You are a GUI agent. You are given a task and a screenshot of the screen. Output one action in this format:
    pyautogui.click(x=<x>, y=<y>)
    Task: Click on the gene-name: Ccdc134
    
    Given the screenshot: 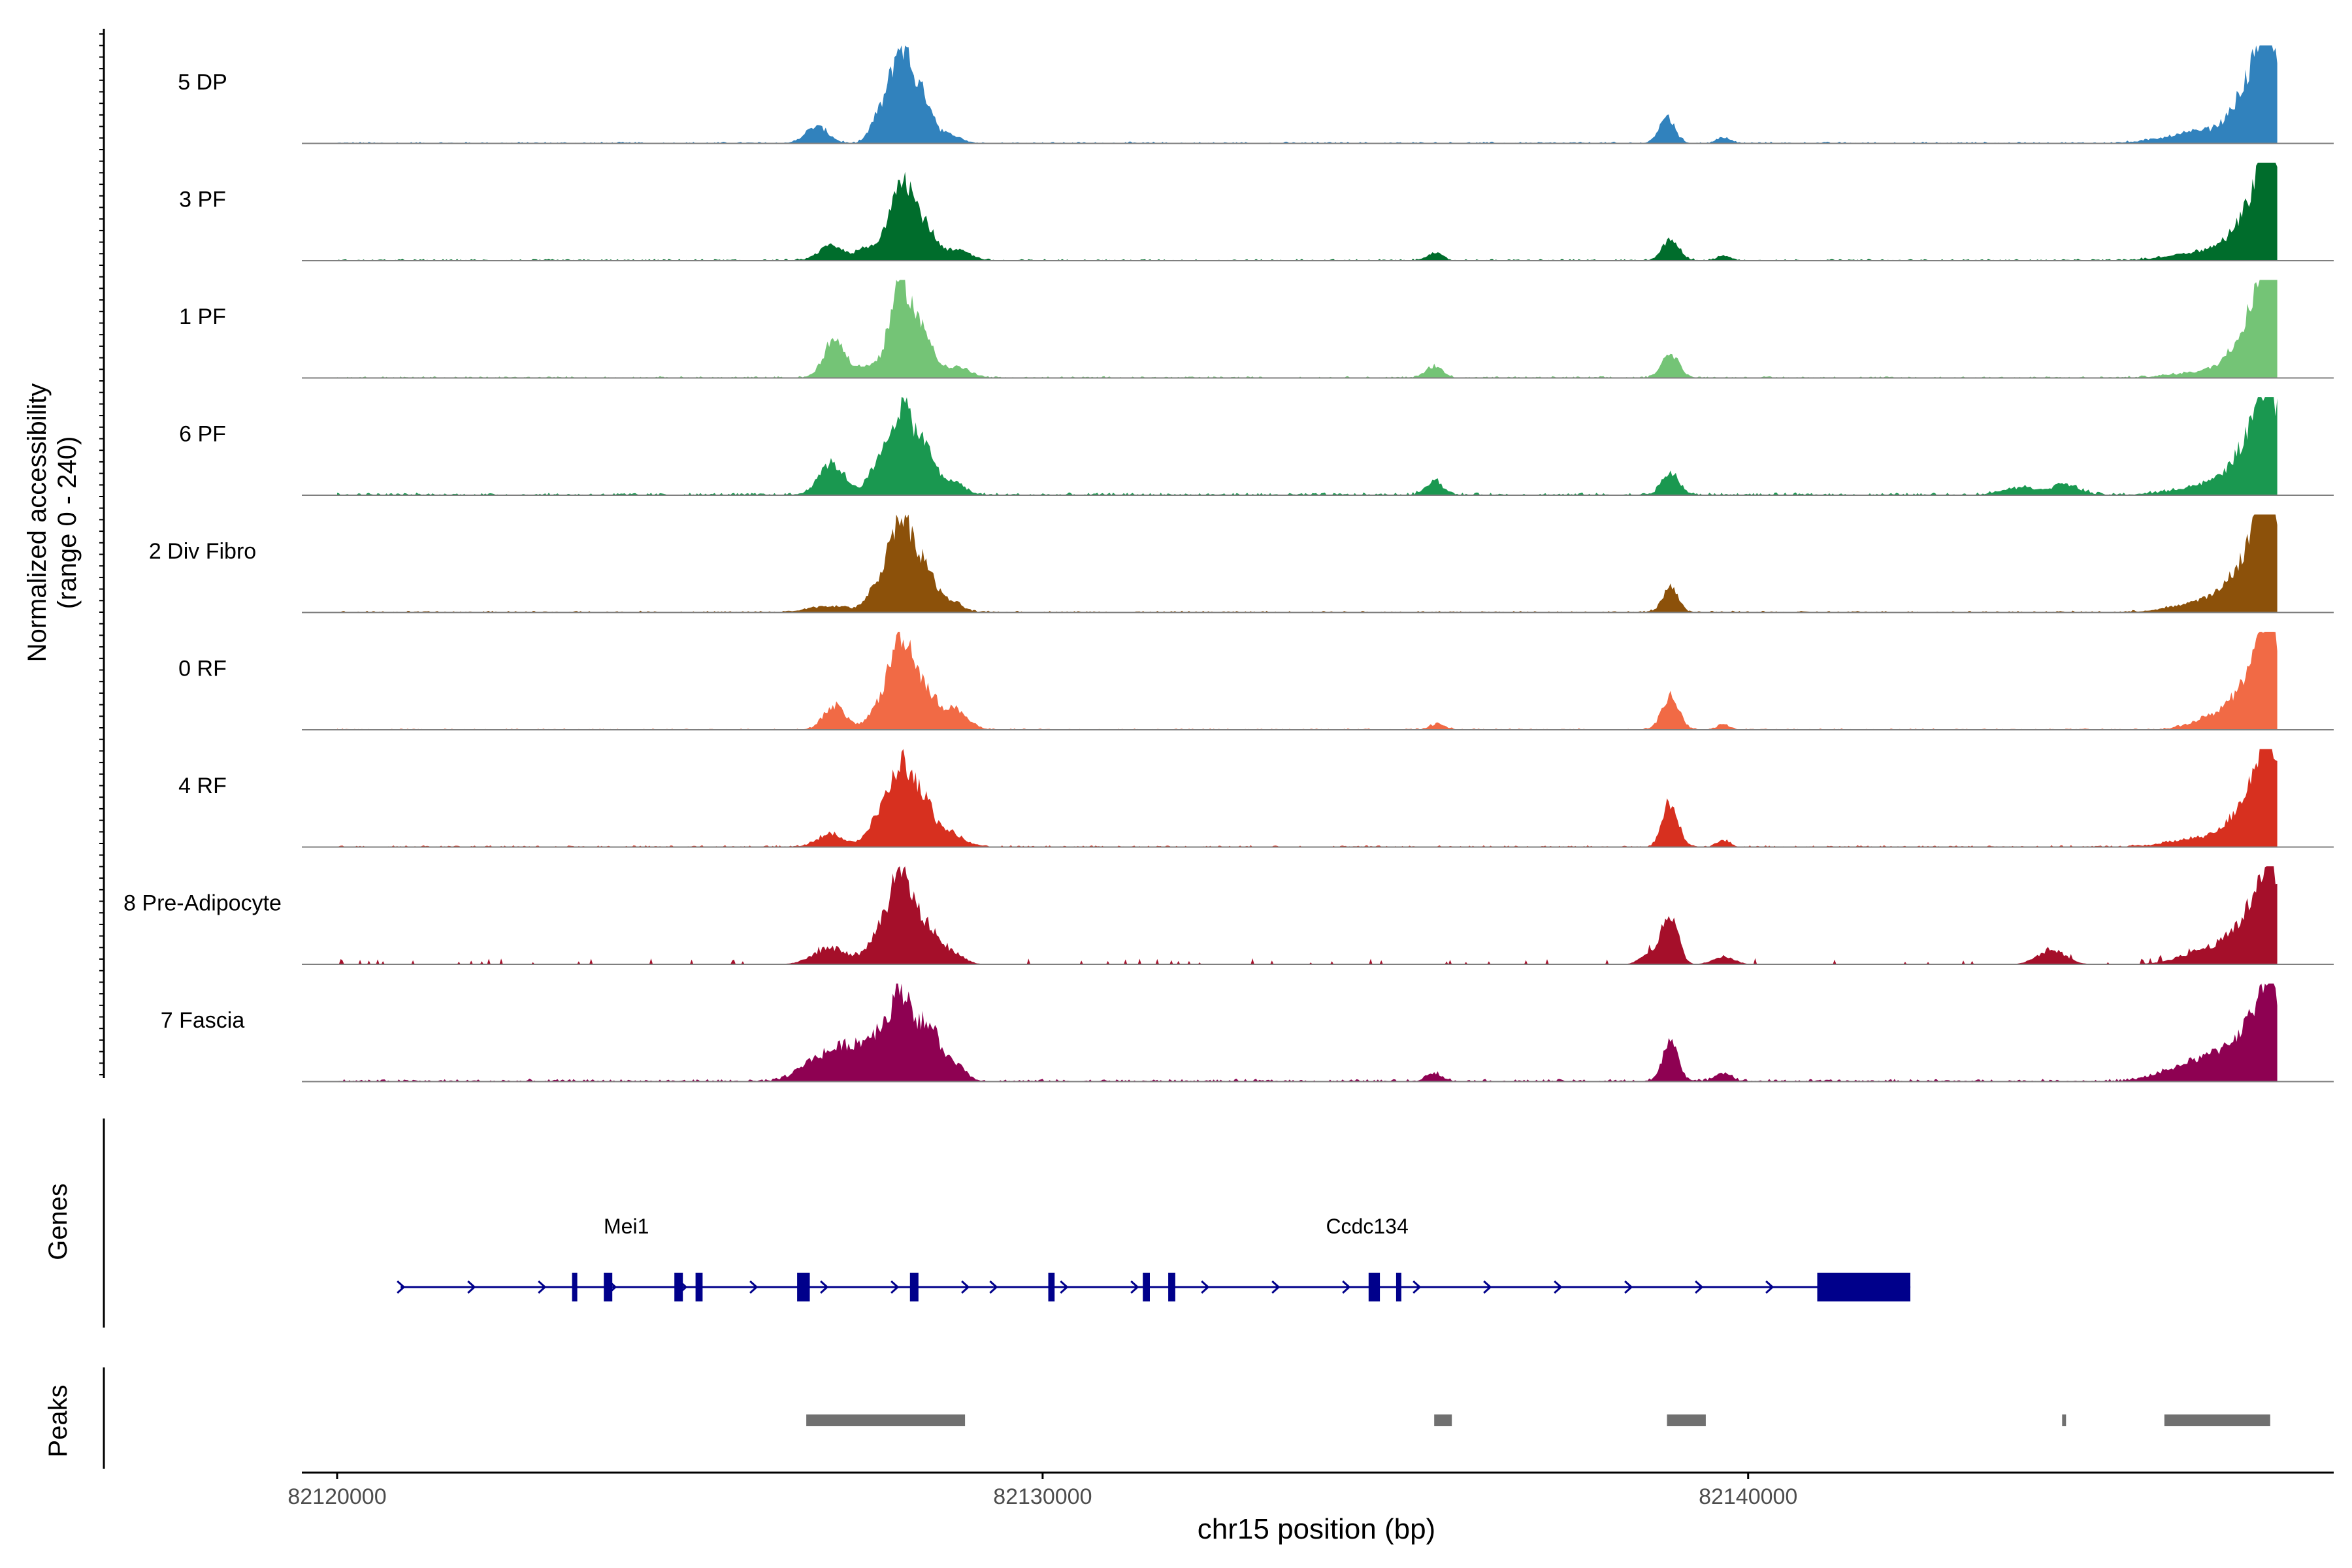 What is the action you would take?
    pyautogui.click(x=1367, y=1226)
    